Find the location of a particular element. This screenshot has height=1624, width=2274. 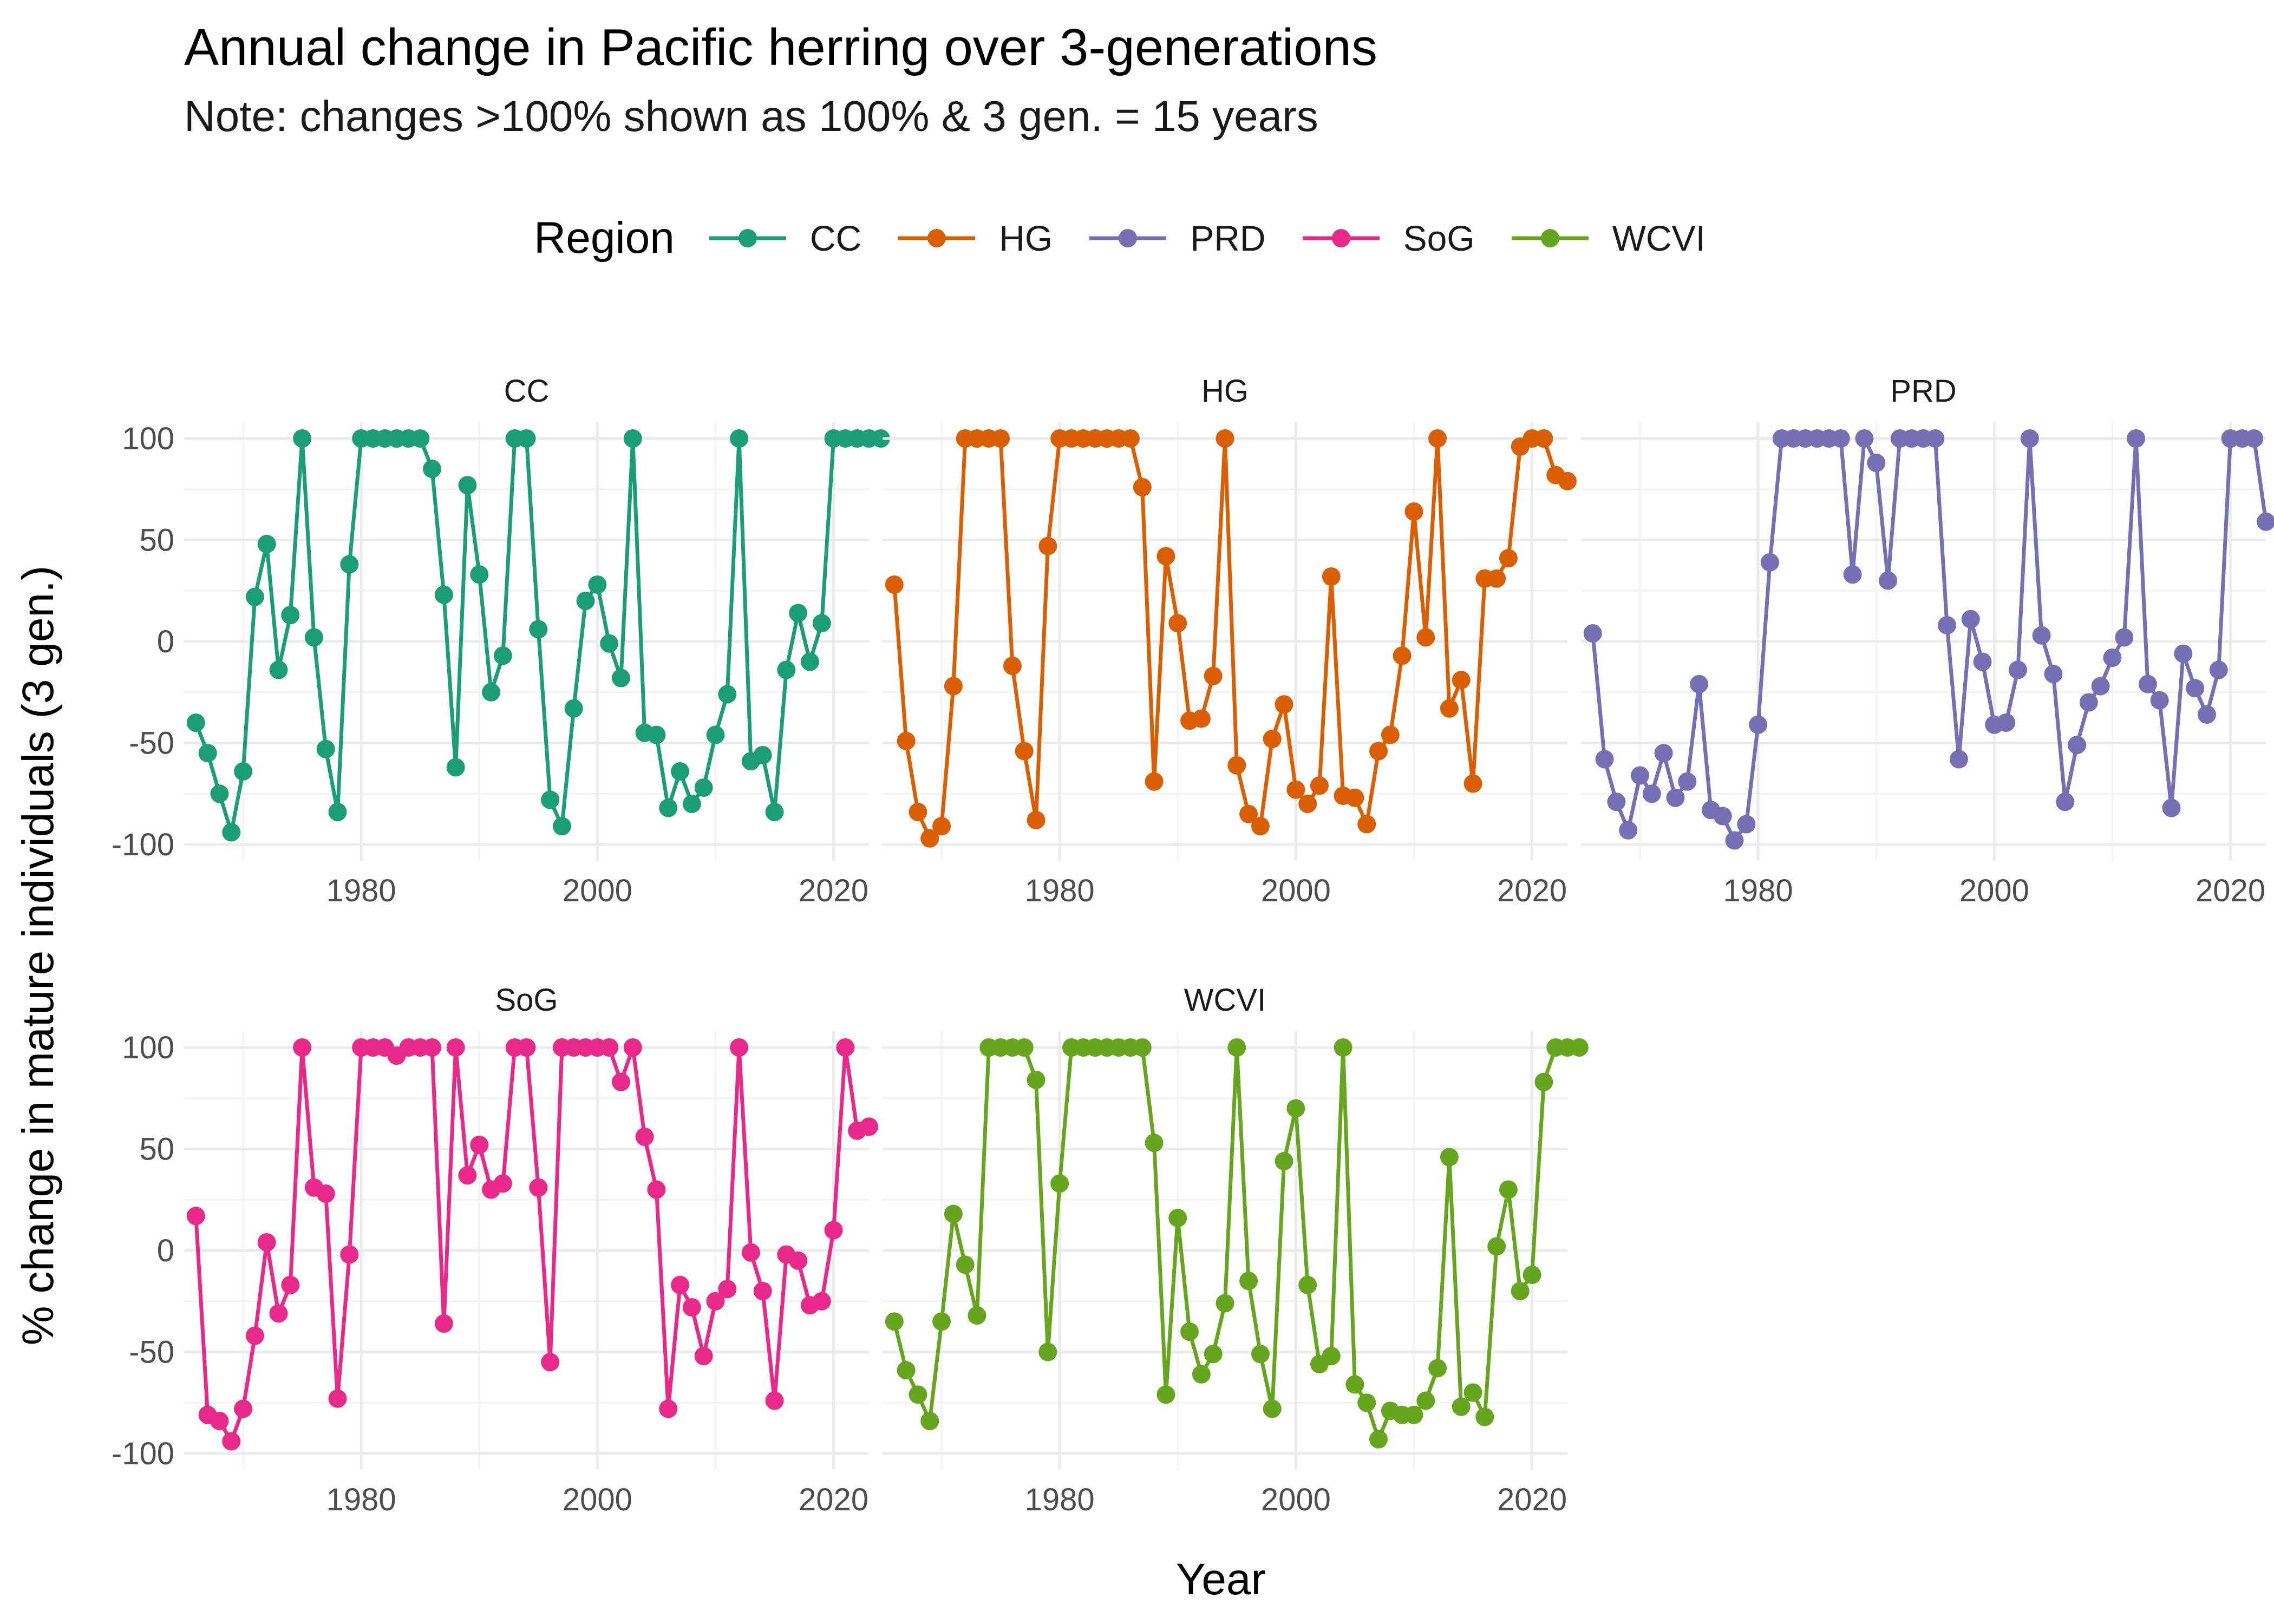

legend-item-hg: HG is located at coordinates (975, 238).